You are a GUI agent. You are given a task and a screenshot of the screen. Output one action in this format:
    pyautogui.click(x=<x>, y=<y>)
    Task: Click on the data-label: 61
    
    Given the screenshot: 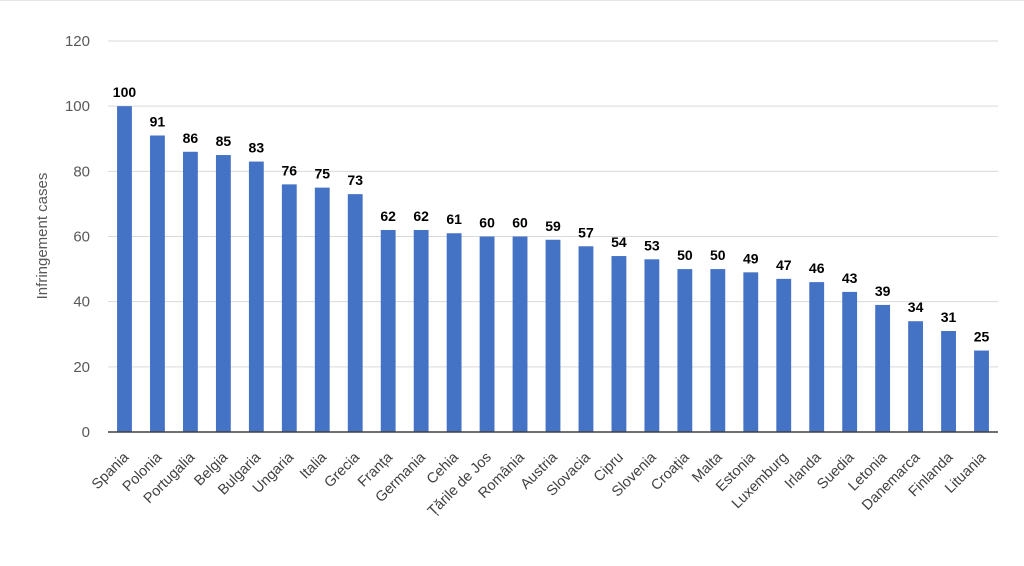 What is the action you would take?
    pyautogui.click(x=454, y=219)
    